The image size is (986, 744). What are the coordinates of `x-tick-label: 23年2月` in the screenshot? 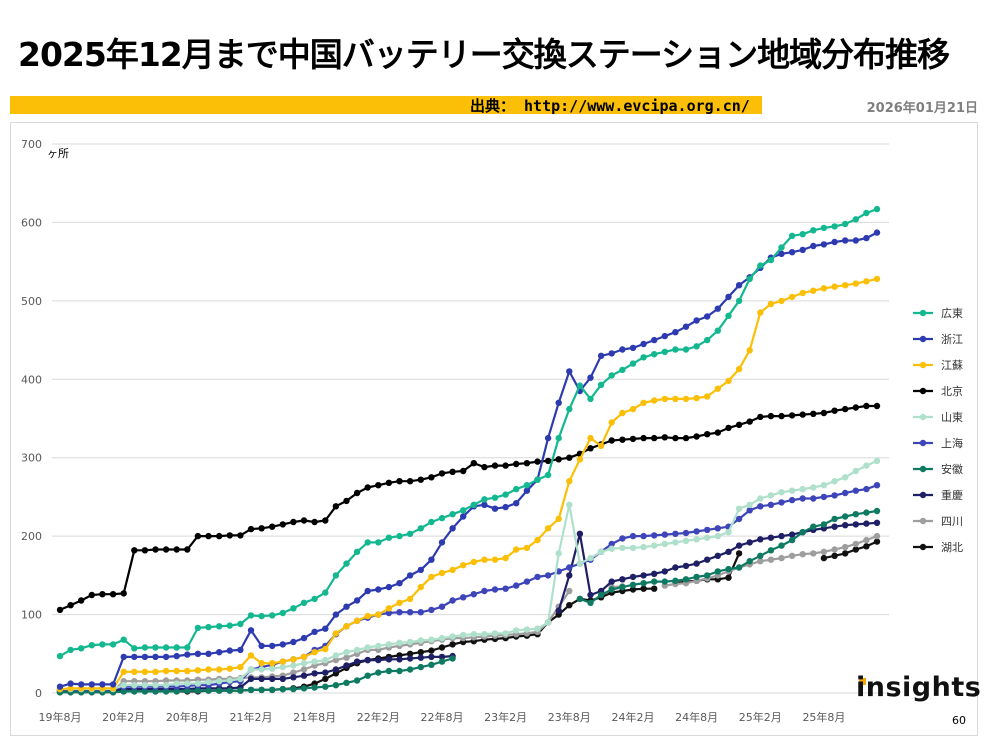 It's located at (505, 717).